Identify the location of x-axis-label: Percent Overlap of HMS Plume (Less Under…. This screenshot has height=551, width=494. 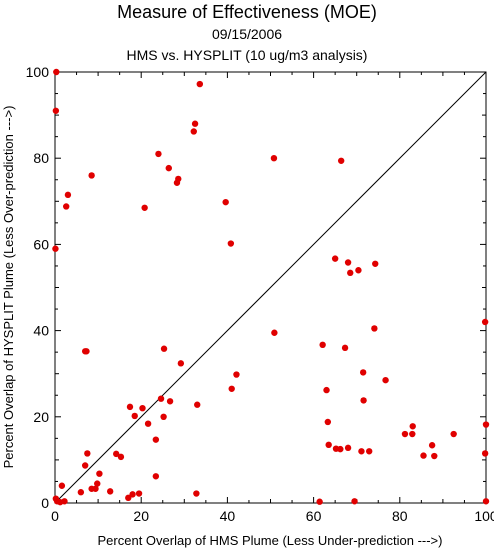
(270, 540).